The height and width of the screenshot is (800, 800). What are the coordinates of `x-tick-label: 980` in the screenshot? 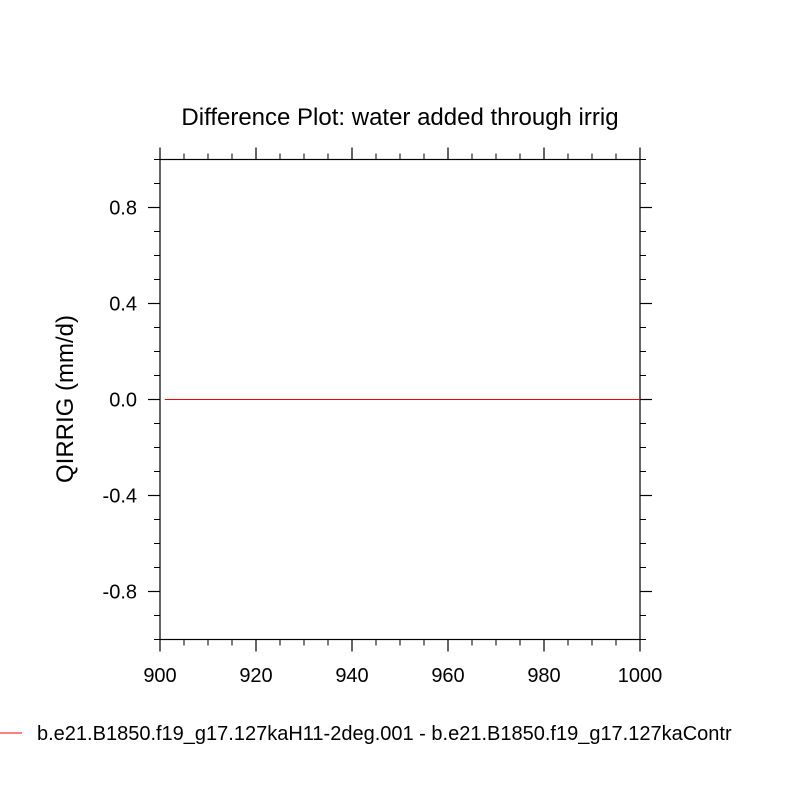 It's located at (543, 676).